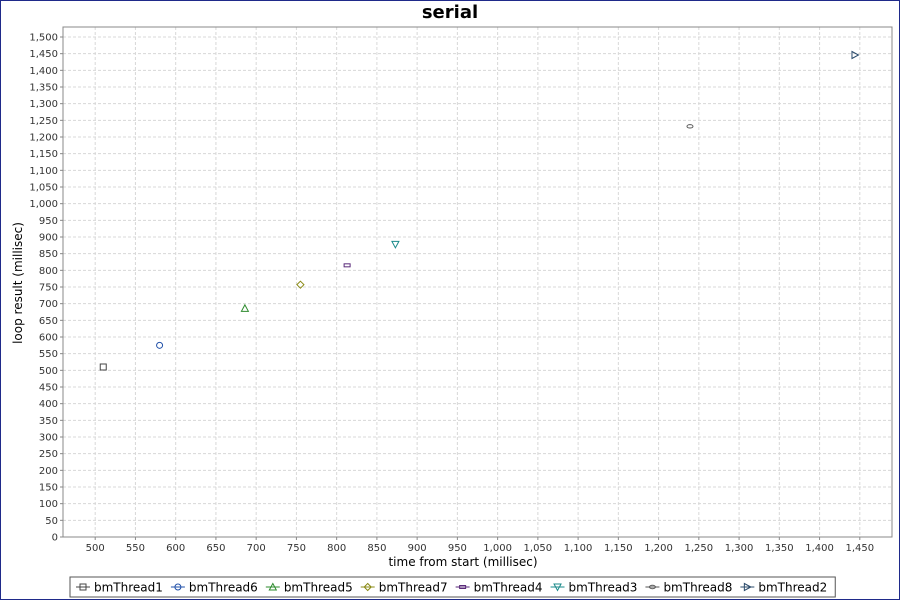 This screenshot has height=600, width=900. I want to click on y-tick-label: 950, so click(48, 221).